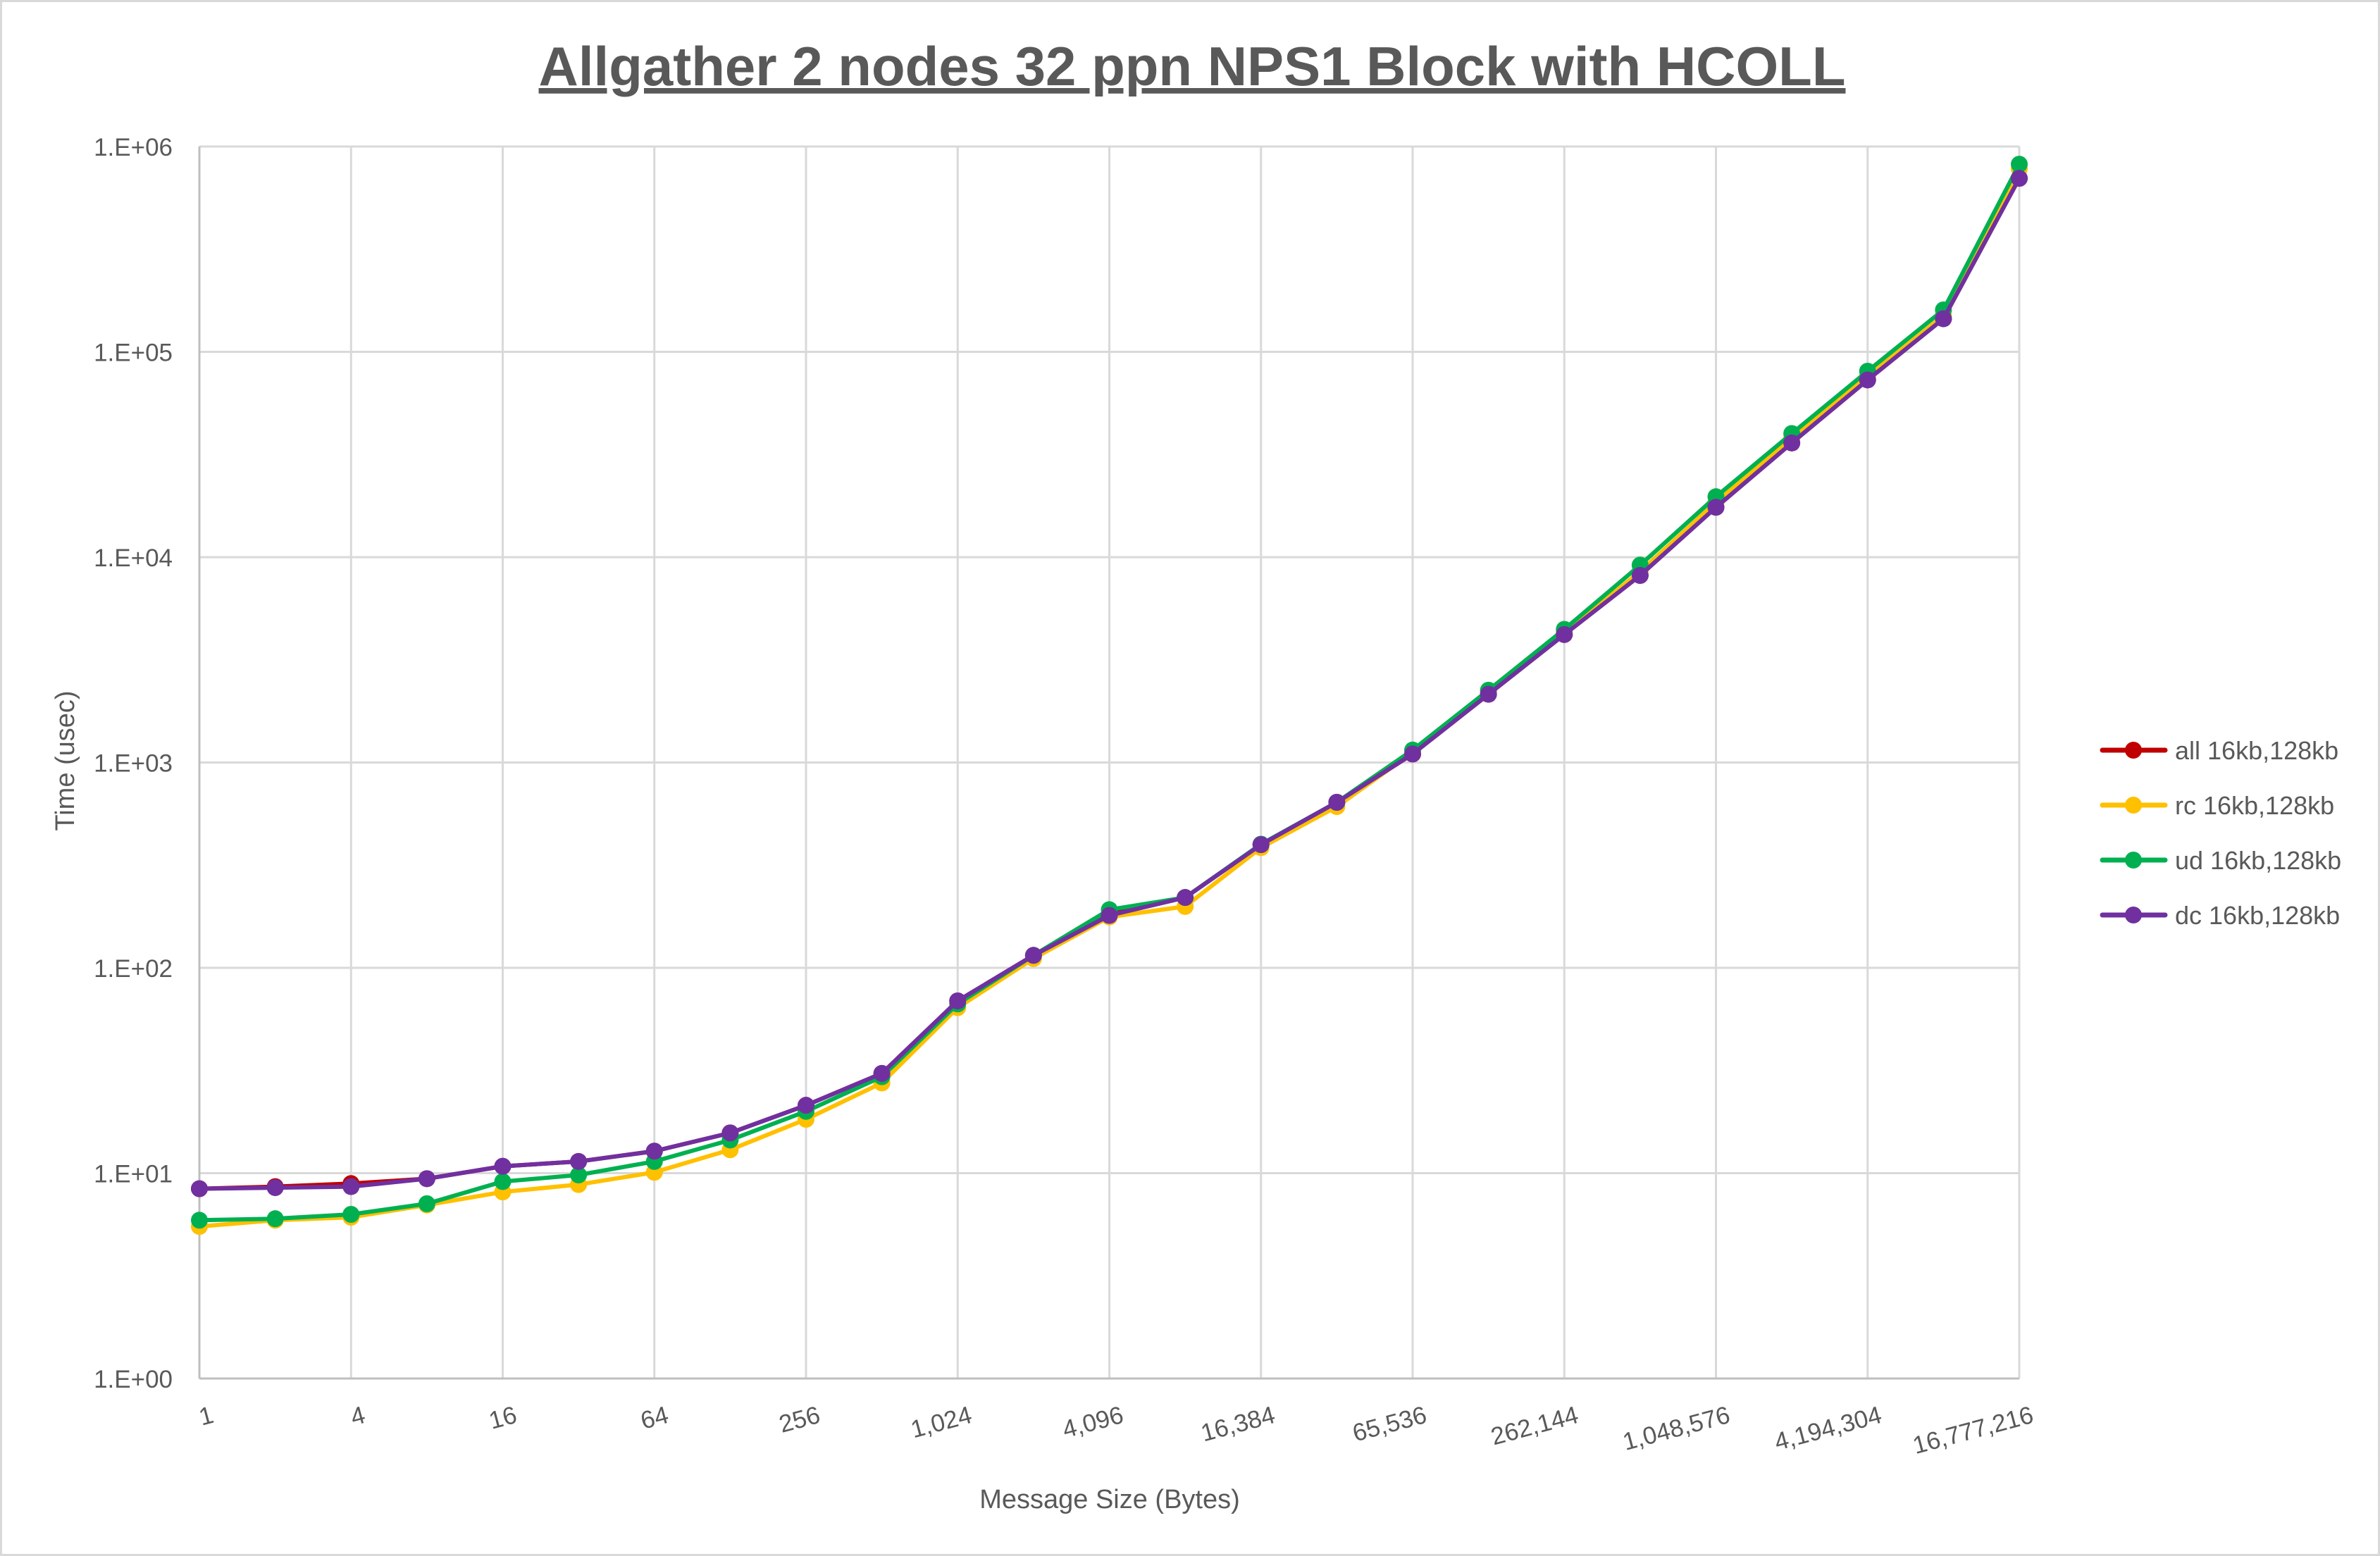  What do you see at coordinates (1093, 1422) in the screenshot?
I see `x-tick-label: 4,096` at bounding box center [1093, 1422].